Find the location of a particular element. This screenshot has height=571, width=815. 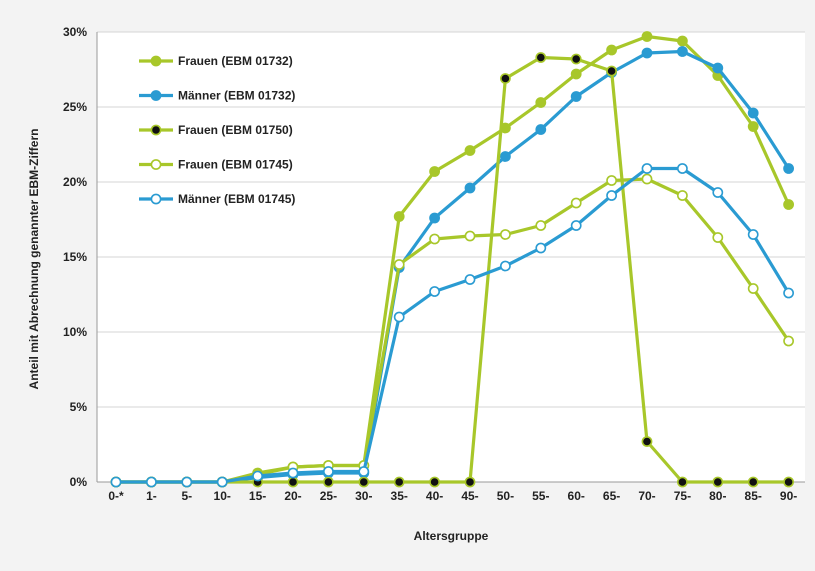

x-tick-label: 40- is located at coordinates (434, 496).